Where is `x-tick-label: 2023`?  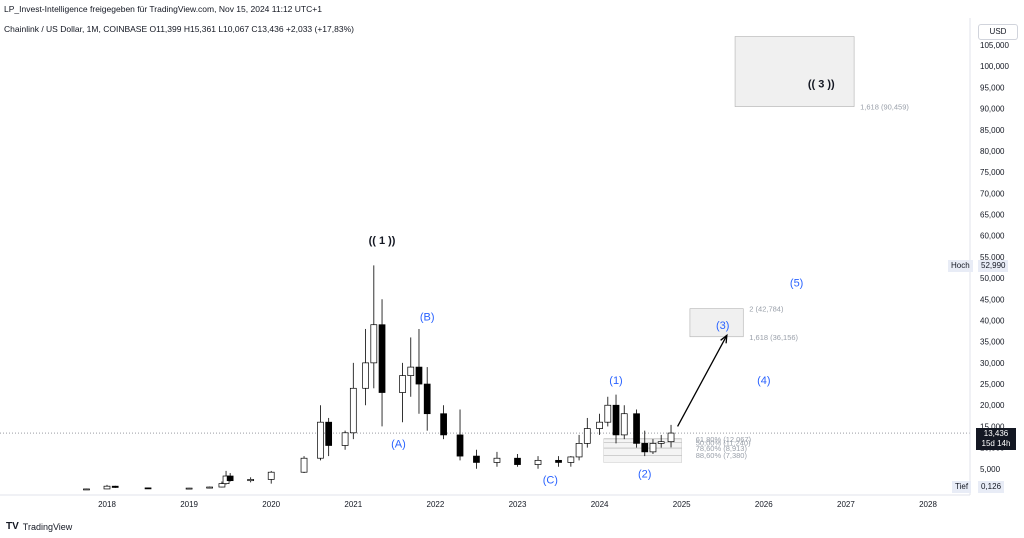 x-tick-label: 2023 is located at coordinates (518, 504).